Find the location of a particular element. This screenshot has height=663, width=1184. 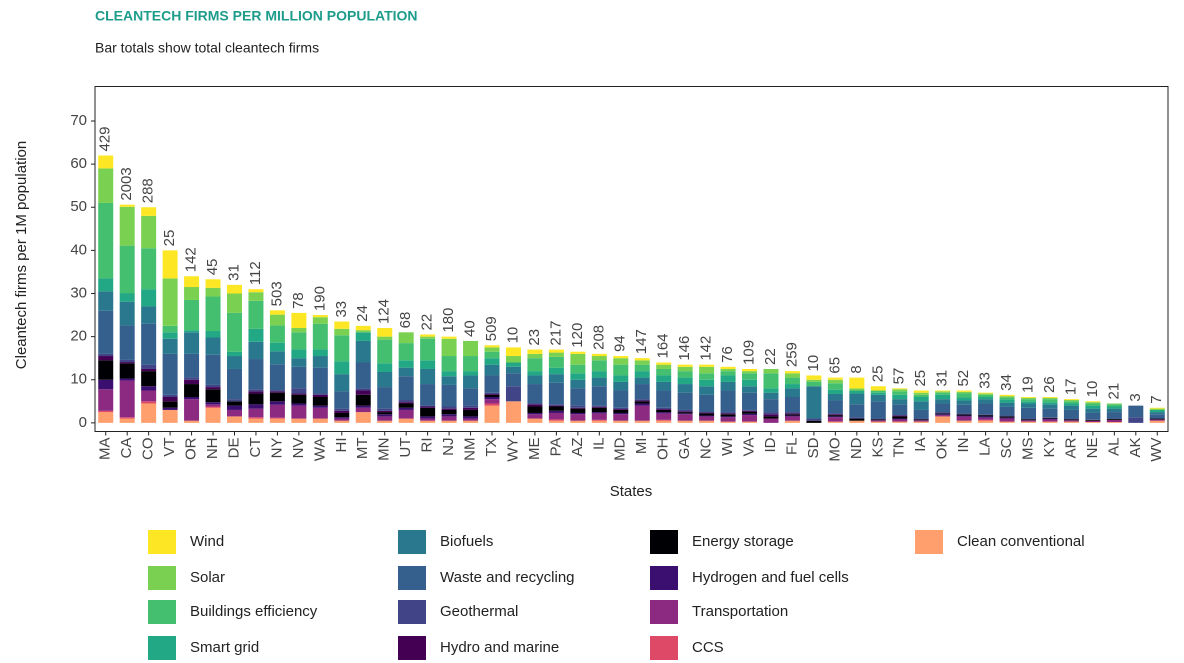

x-tick-label: AZ is located at coordinates (577, 447).